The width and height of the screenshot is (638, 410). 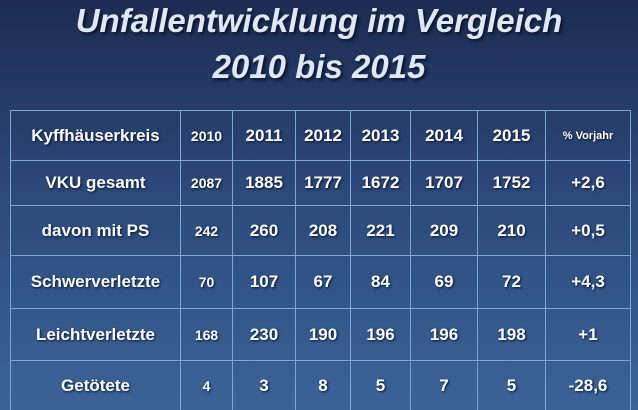 I want to click on table-row: Leichtverletzte 168 230 190 196 196 198 +1, so click(x=320, y=334).